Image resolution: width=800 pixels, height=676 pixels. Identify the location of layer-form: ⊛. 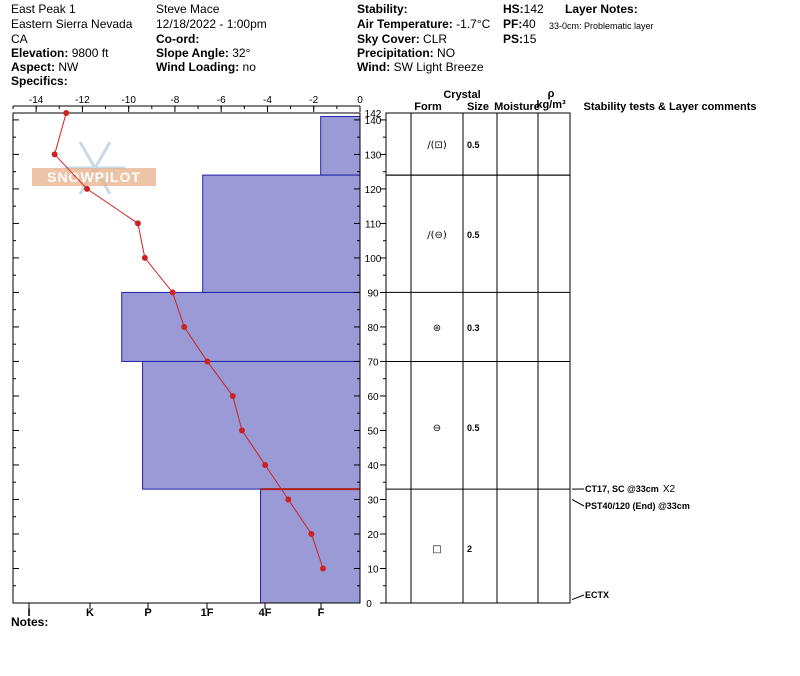
(437, 328).